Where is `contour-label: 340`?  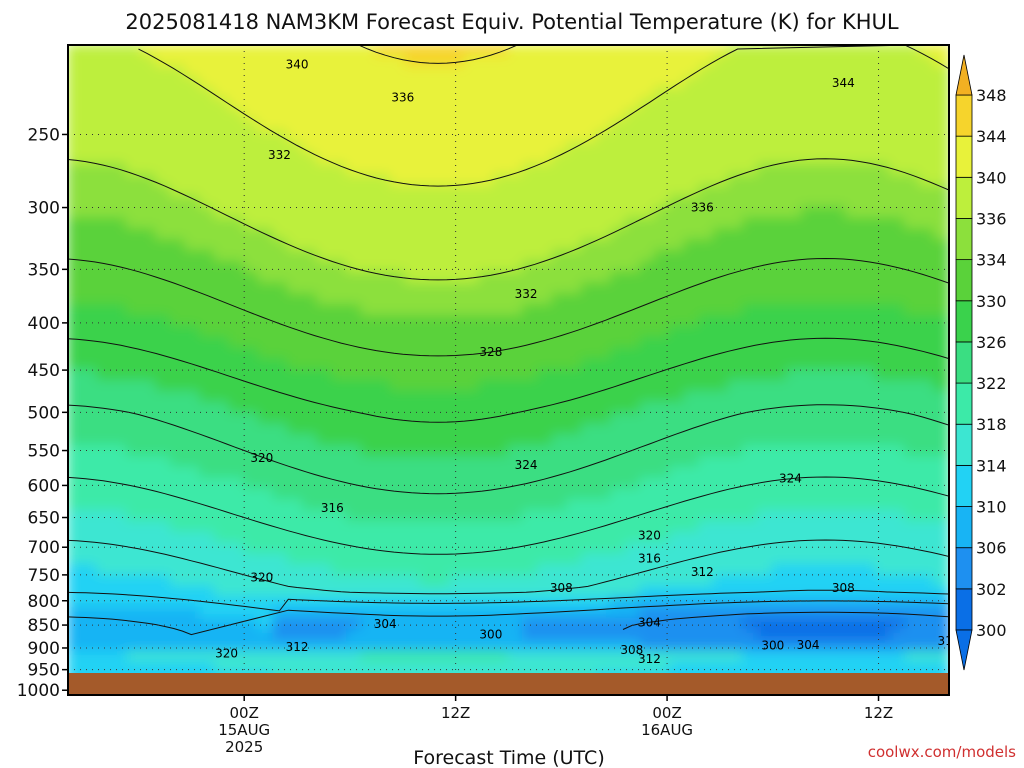
contour-label: 340 is located at coordinates (297, 65).